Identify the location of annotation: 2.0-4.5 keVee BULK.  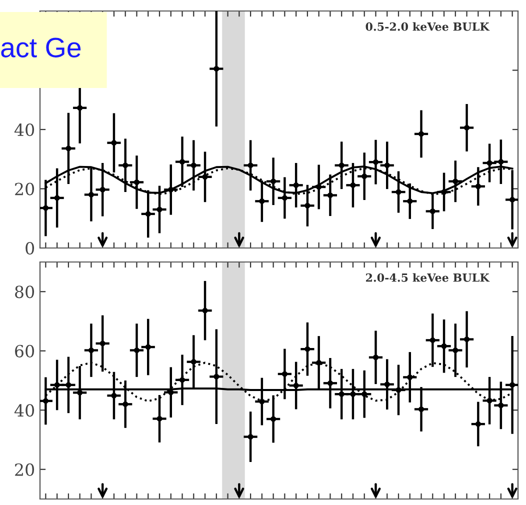
(428, 277).